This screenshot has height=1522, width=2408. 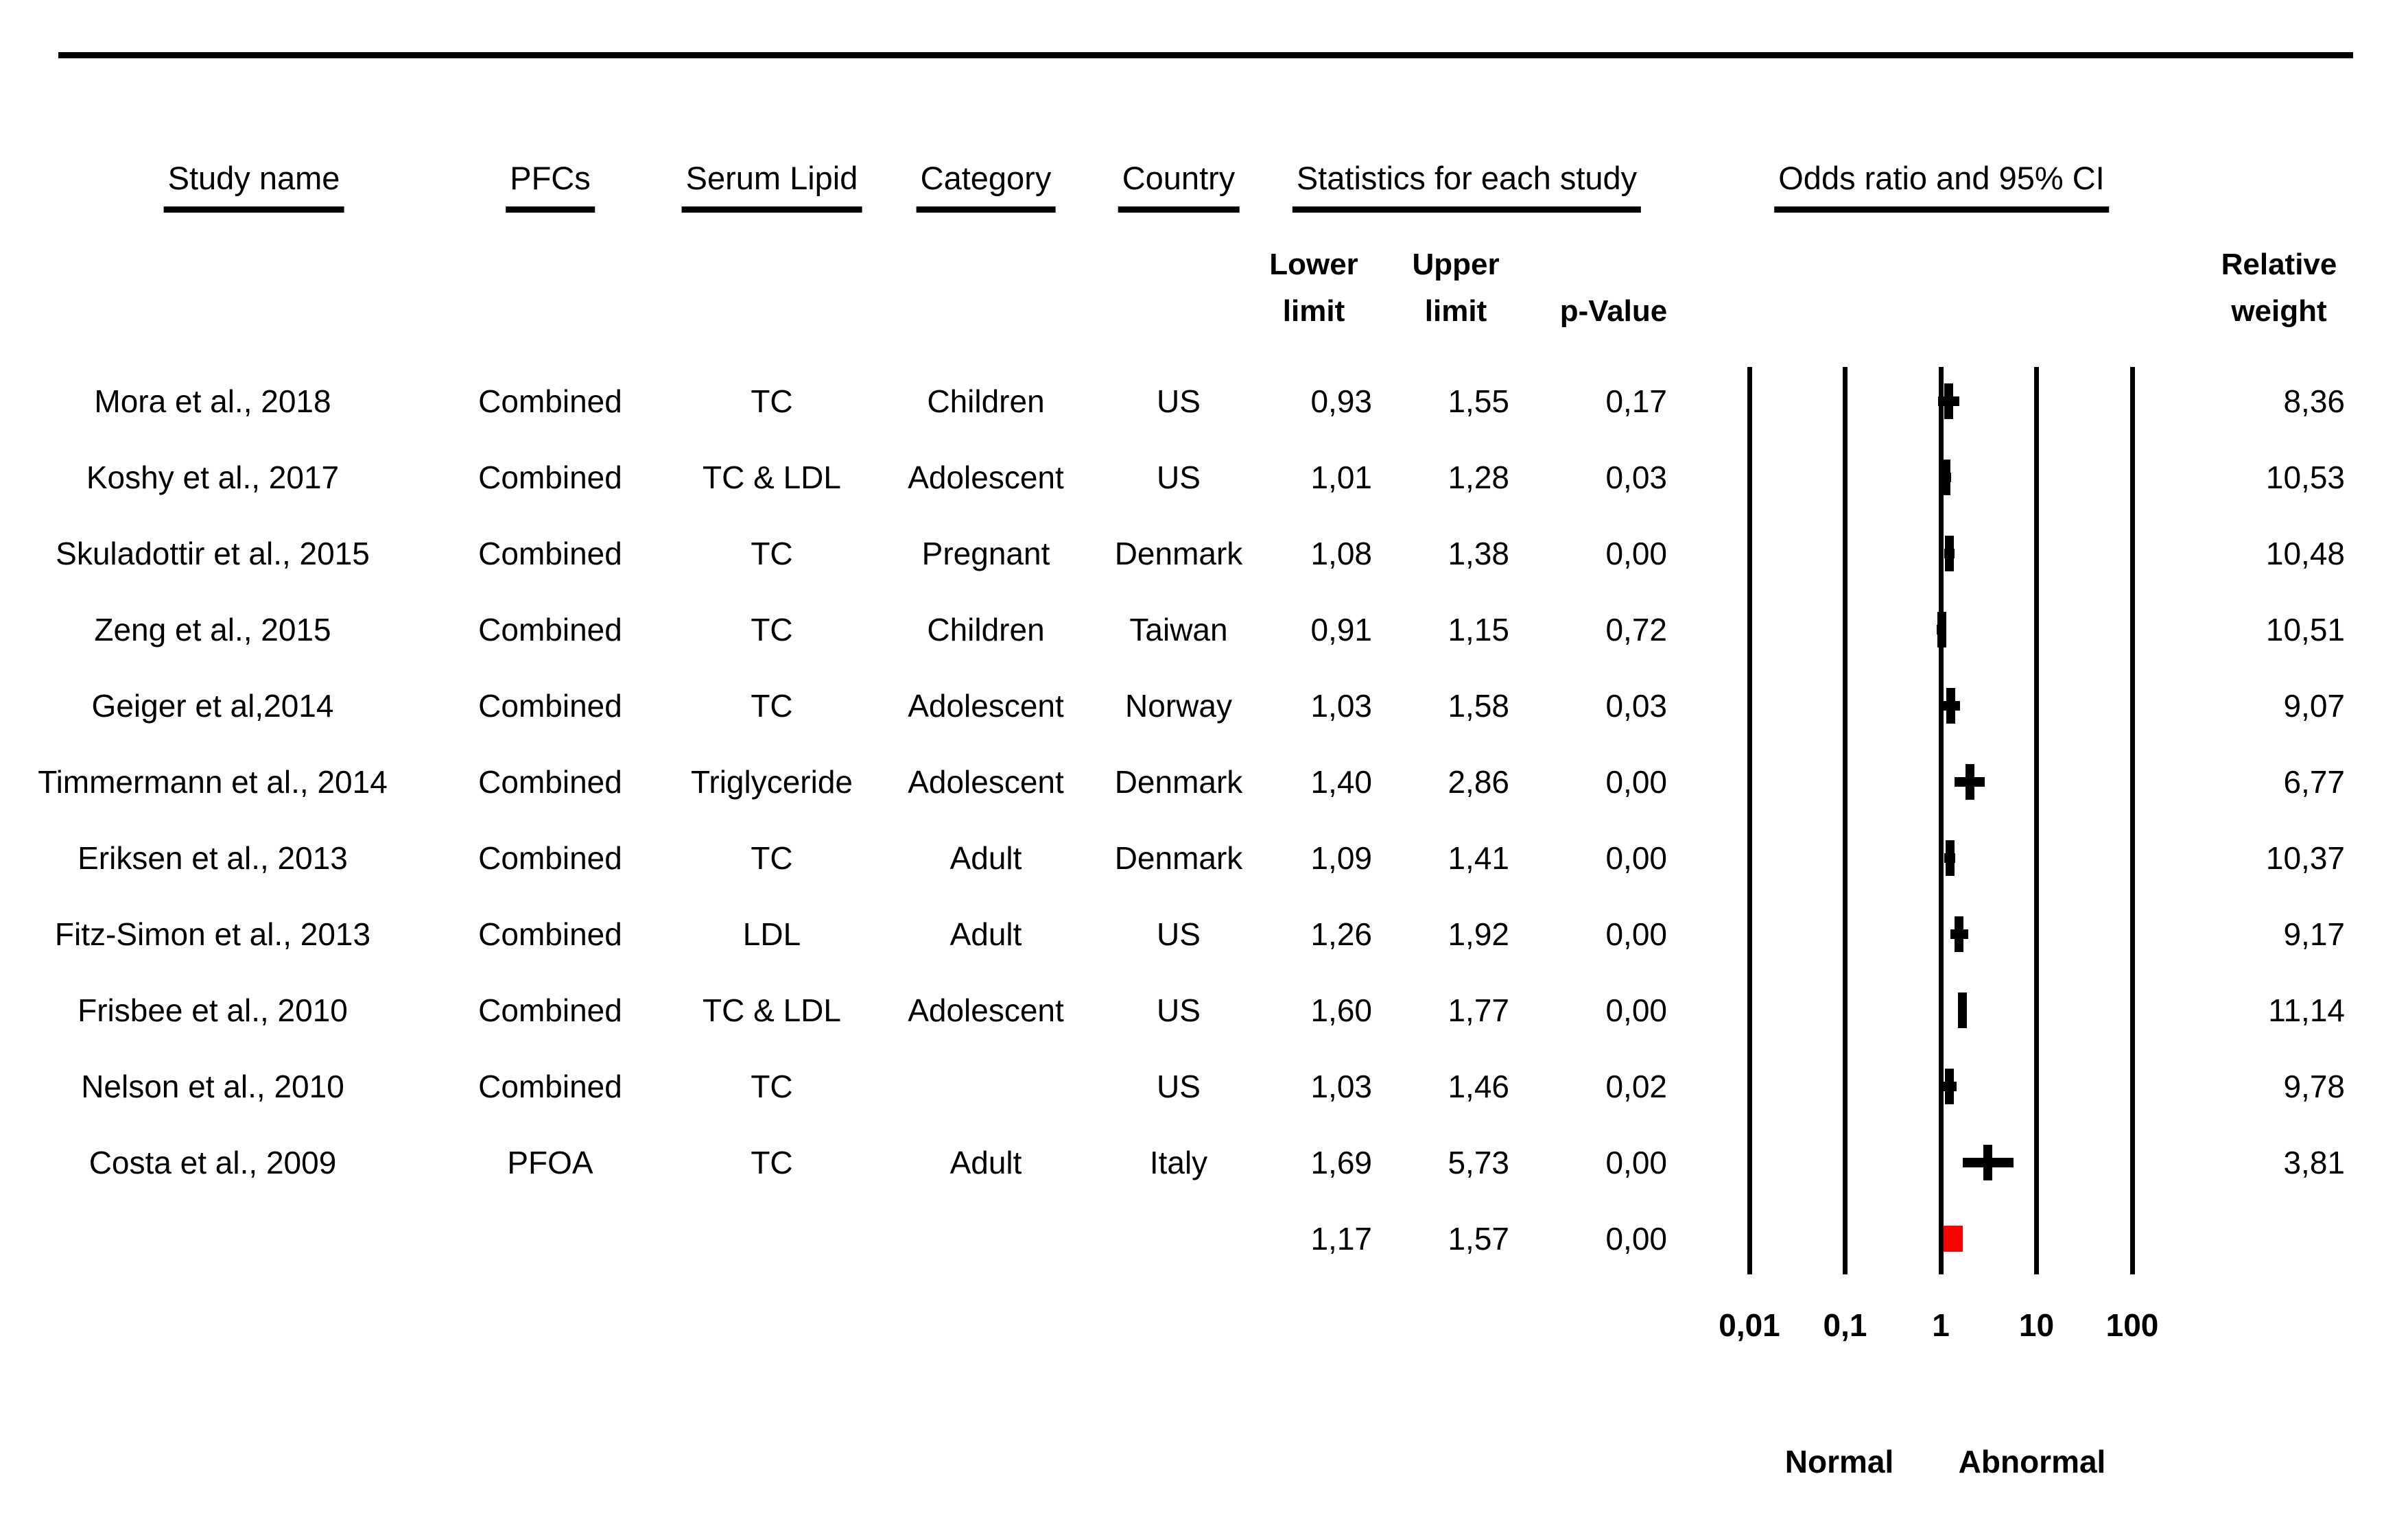 I want to click on cell-upper-limit: 2,86, so click(x=1479, y=782).